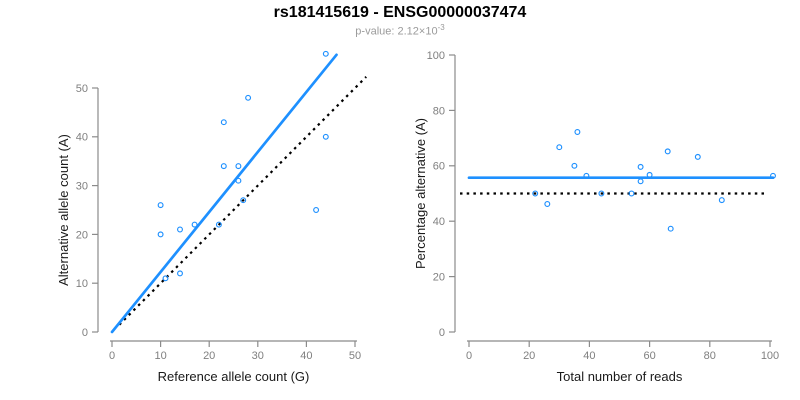  What do you see at coordinates (63, 210) in the screenshot?
I see `y-axis-label: Alternative allele count (A)` at bounding box center [63, 210].